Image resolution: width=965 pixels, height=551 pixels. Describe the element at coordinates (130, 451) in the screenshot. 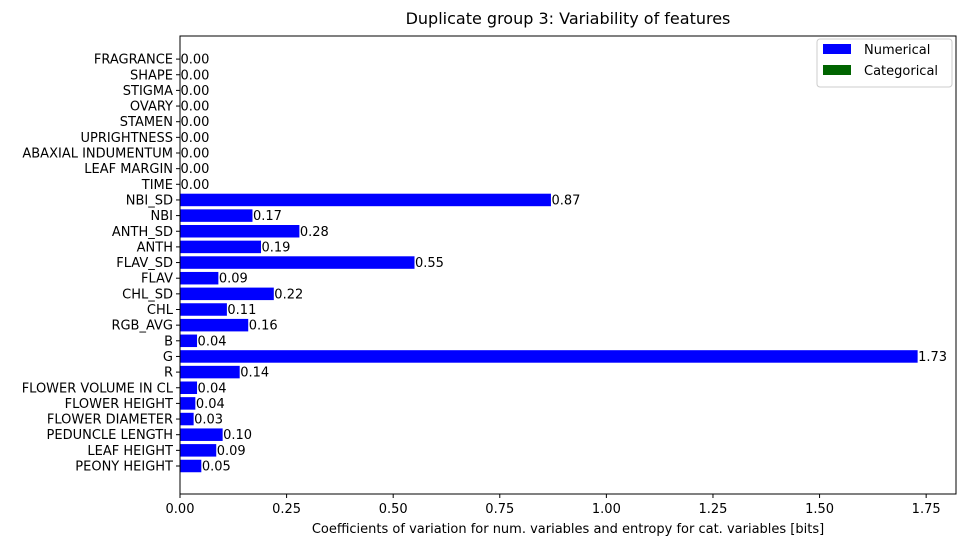

I see `y-tick-label: LEAF HEIGHT` at that location.